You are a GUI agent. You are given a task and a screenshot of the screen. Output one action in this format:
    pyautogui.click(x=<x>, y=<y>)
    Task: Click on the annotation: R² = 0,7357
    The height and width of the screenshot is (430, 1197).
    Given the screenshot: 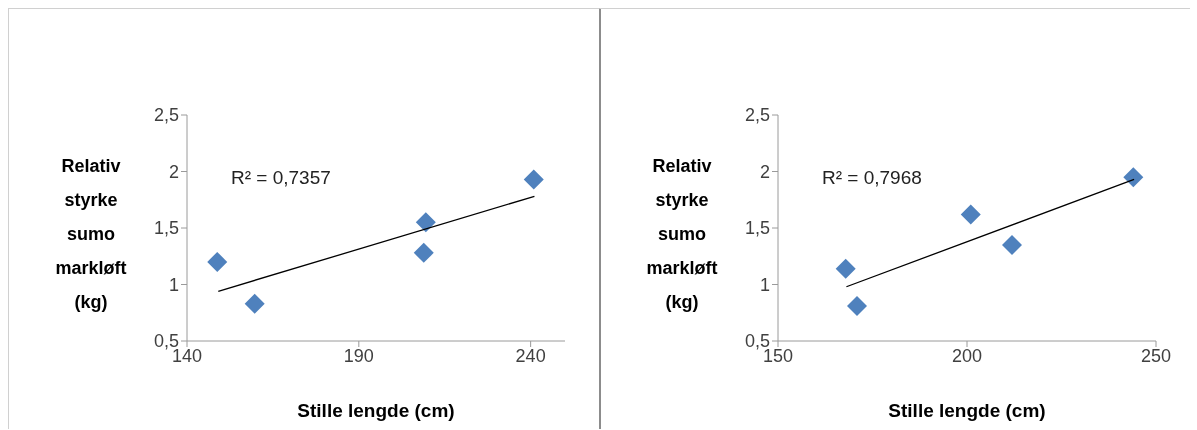 What is the action you would take?
    pyautogui.click(x=281, y=178)
    